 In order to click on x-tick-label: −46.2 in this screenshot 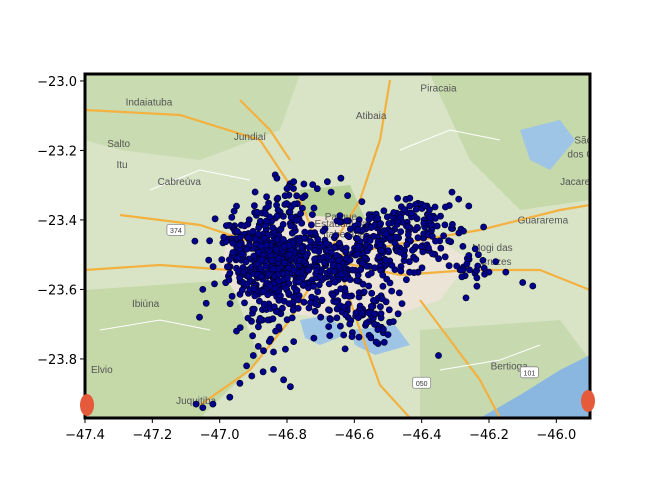, I will do `click(489, 435)`.